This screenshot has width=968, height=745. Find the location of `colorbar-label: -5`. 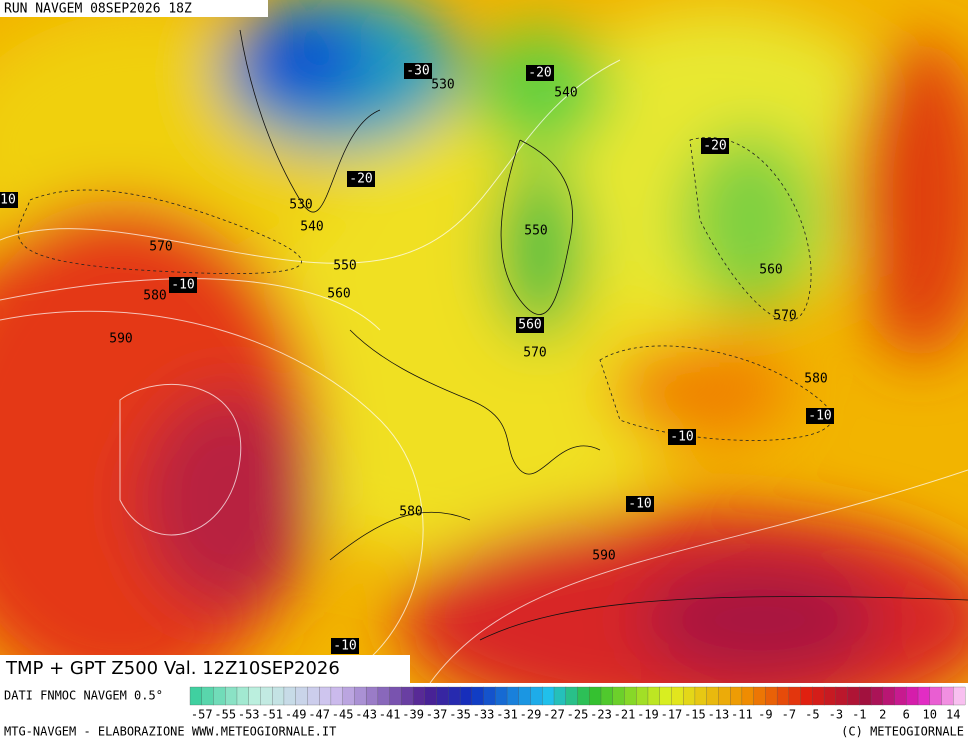

colorbar-label: -5 is located at coordinates (812, 715).